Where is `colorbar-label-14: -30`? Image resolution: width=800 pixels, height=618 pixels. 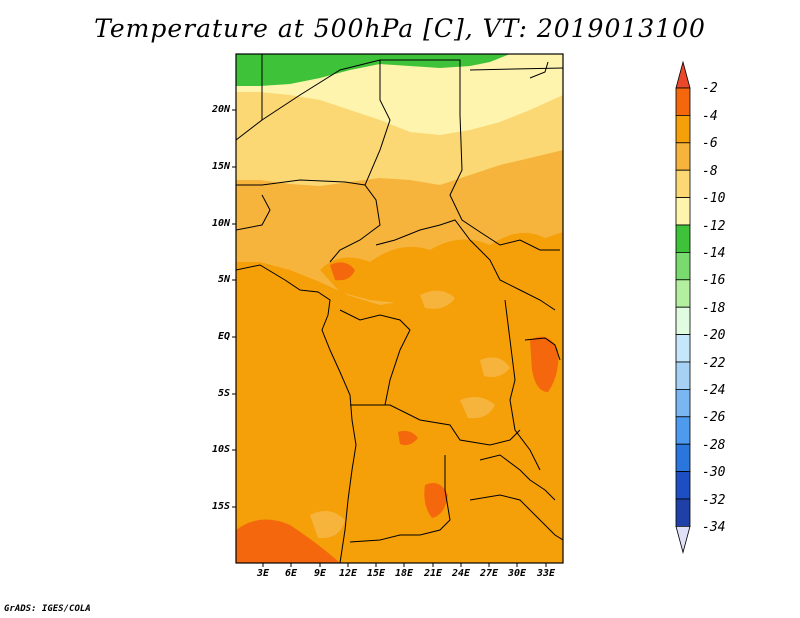 colorbar-label-14: -30 is located at coordinates (714, 472).